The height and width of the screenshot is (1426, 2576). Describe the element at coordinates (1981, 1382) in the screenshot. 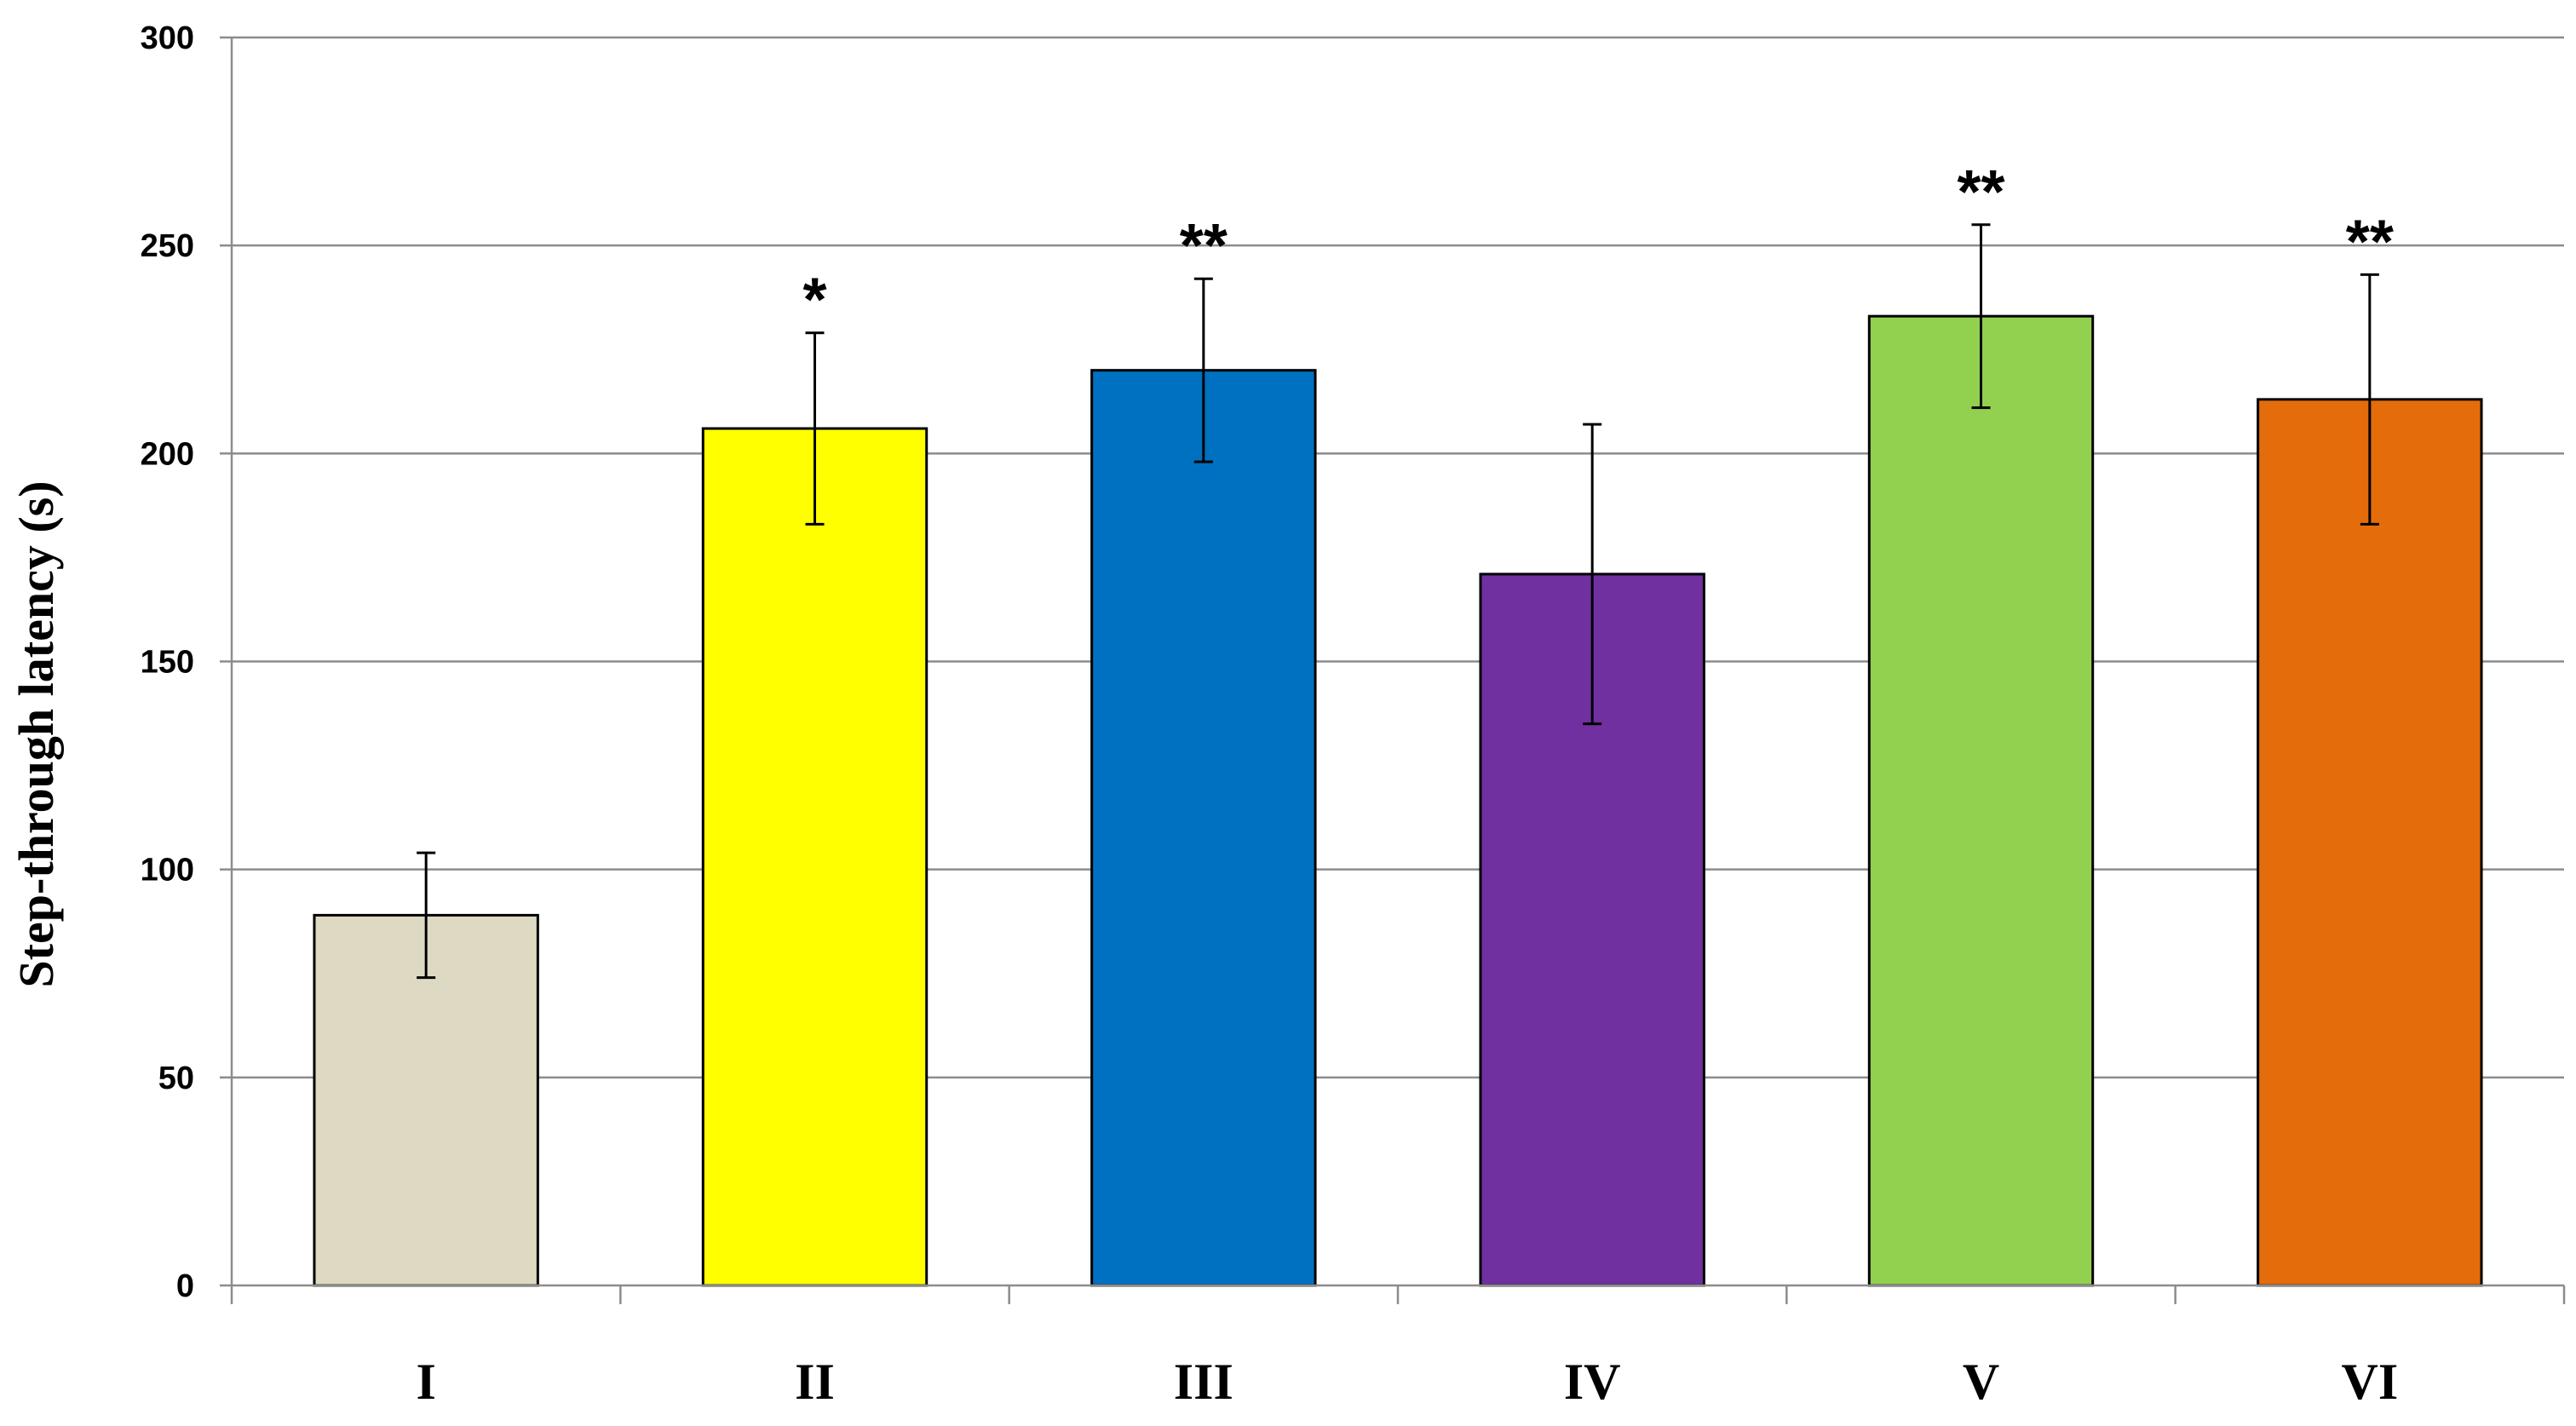

I see `x-tick-label-V: V` at that location.